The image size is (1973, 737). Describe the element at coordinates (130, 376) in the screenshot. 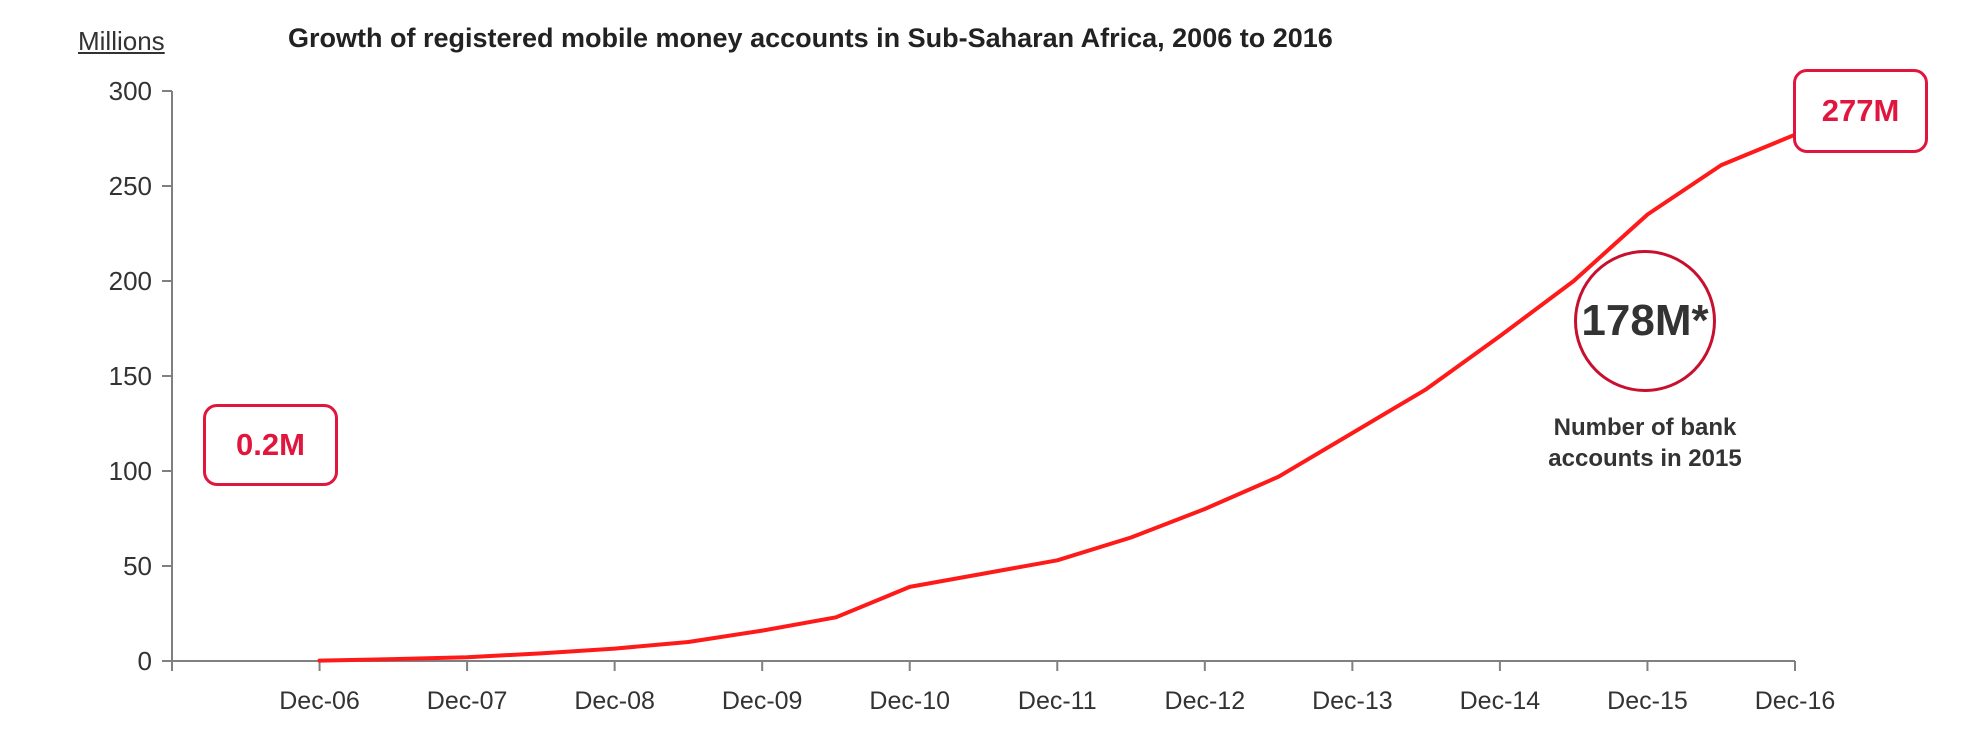

I see `y-tick-label: 150` at that location.